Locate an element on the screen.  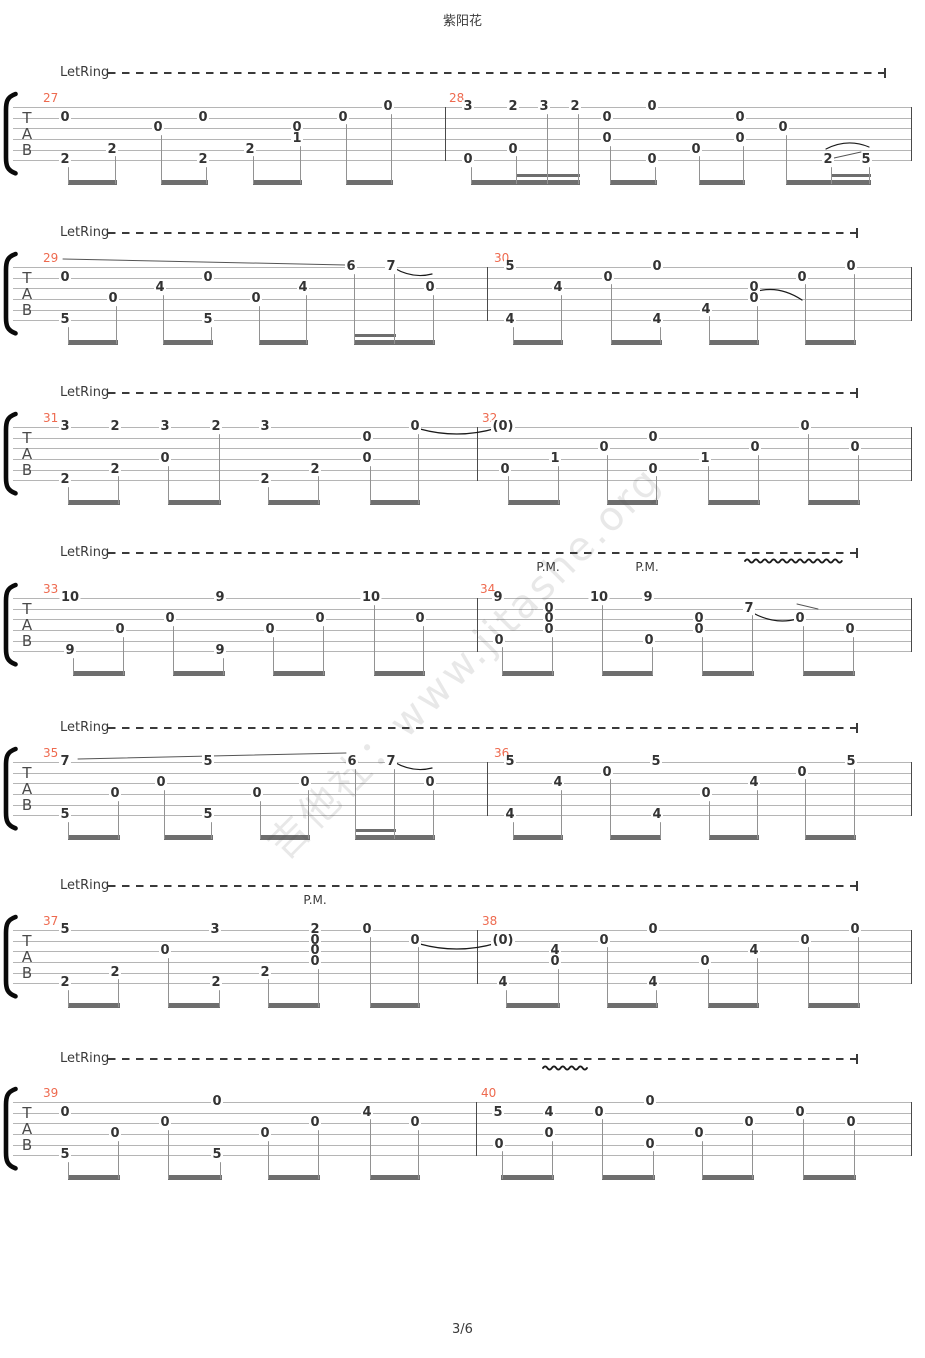
fret-number: (0) is located at coordinates (503, 427).